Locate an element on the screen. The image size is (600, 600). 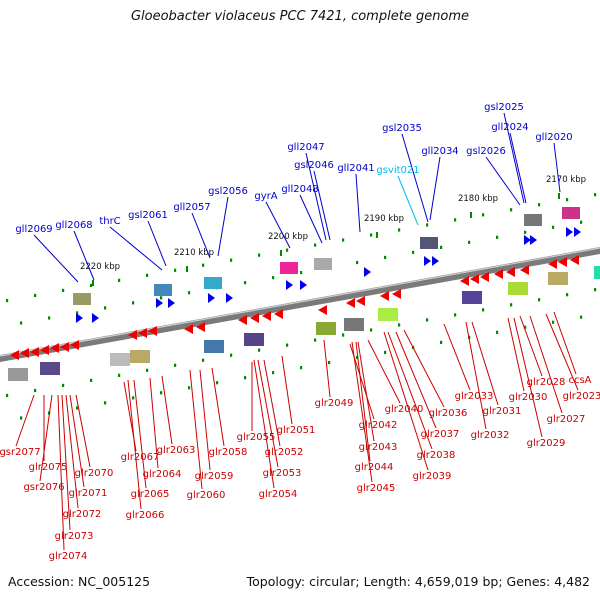
reverse-gene-label: glr2028 is located at coordinates (546, 382).